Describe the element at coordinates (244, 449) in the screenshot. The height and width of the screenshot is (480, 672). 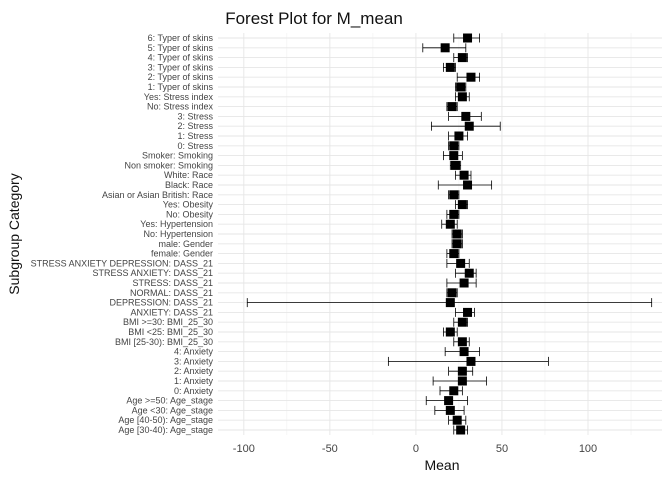
I see `x-tick-label: -100` at that location.